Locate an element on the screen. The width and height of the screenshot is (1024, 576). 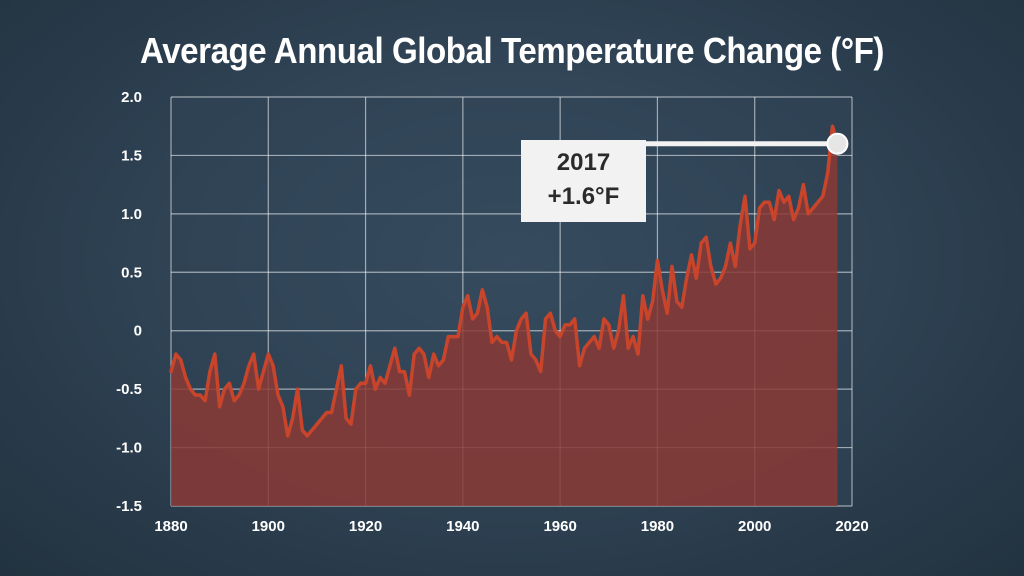
x-tick-label: 1960 is located at coordinates (559, 526).